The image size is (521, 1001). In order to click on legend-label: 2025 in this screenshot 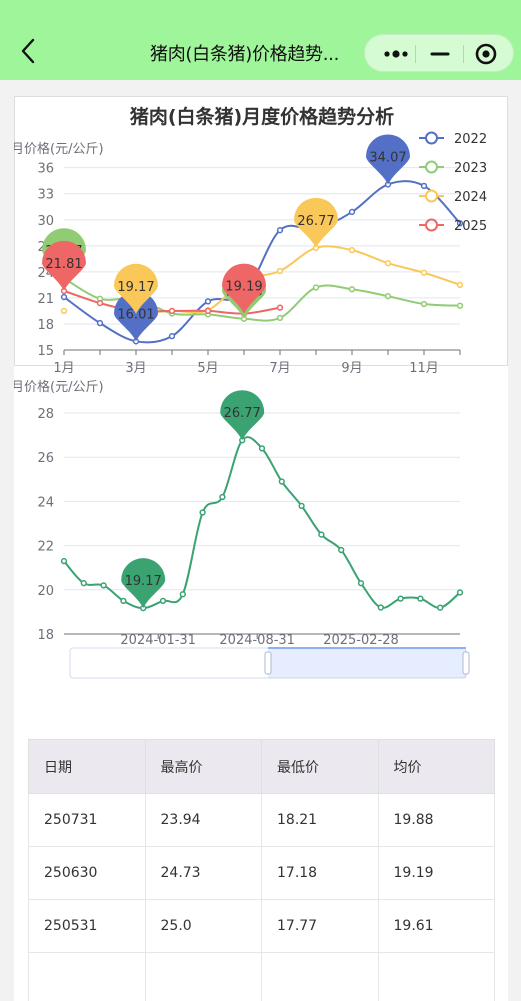, I will do `click(470, 226)`.